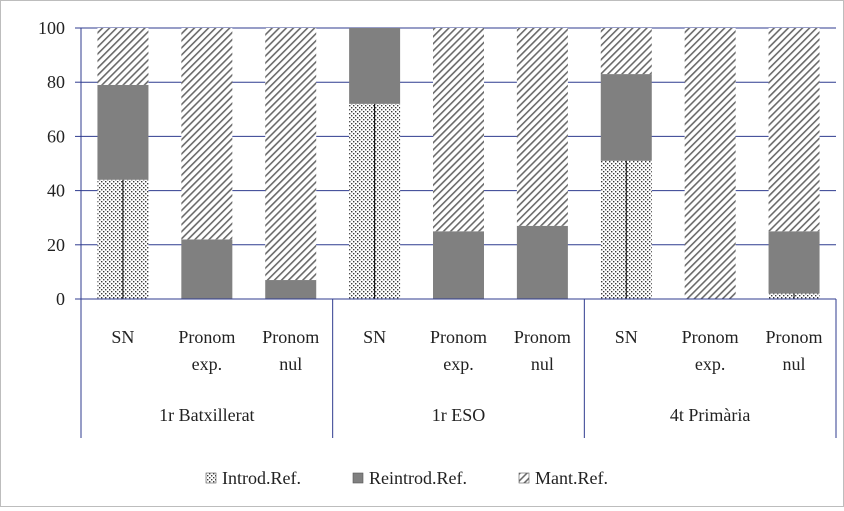  I want to click on x-group-label: 4t Primària, so click(710, 415).